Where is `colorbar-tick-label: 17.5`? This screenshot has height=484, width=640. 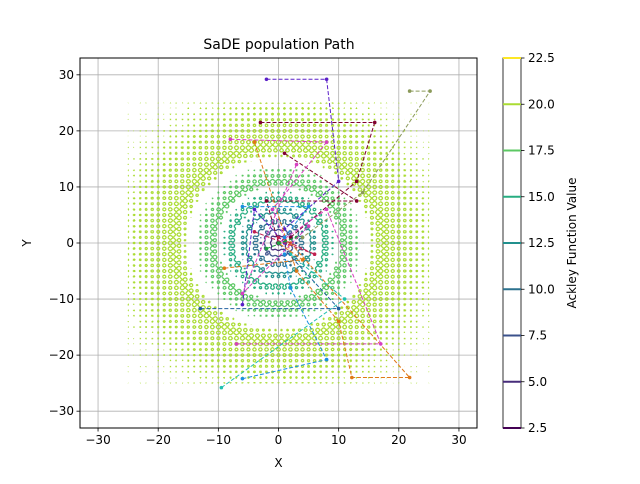 colorbar-tick-label: 17.5 is located at coordinates (541, 151).